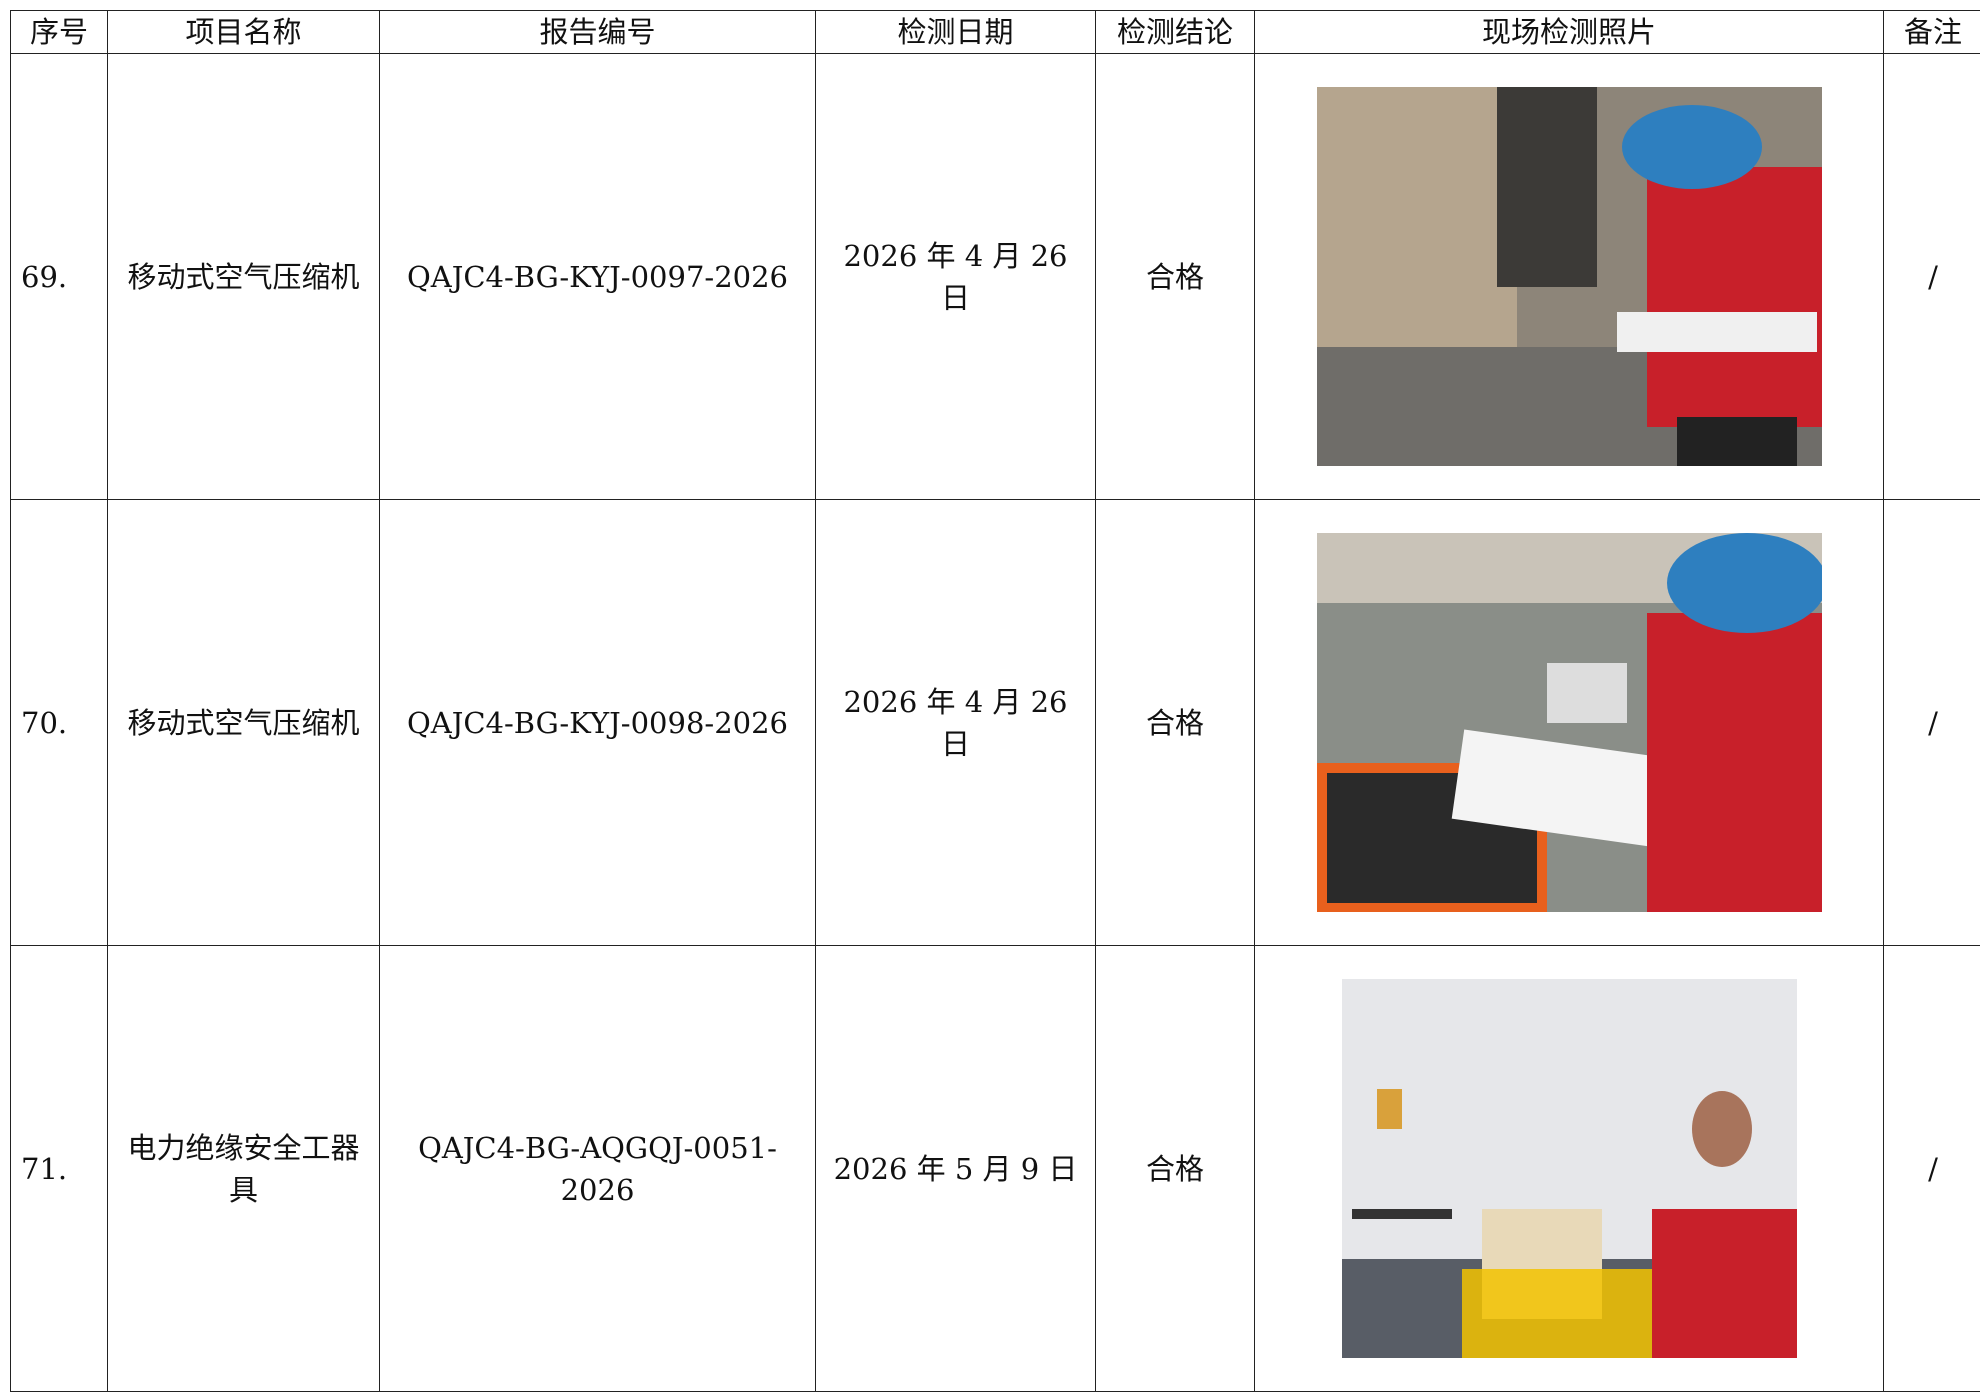 This screenshot has height=1392, width=1980. Describe the element at coordinates (1931, 32) in the screenshot. I see `header-cell: 备注` at that location.